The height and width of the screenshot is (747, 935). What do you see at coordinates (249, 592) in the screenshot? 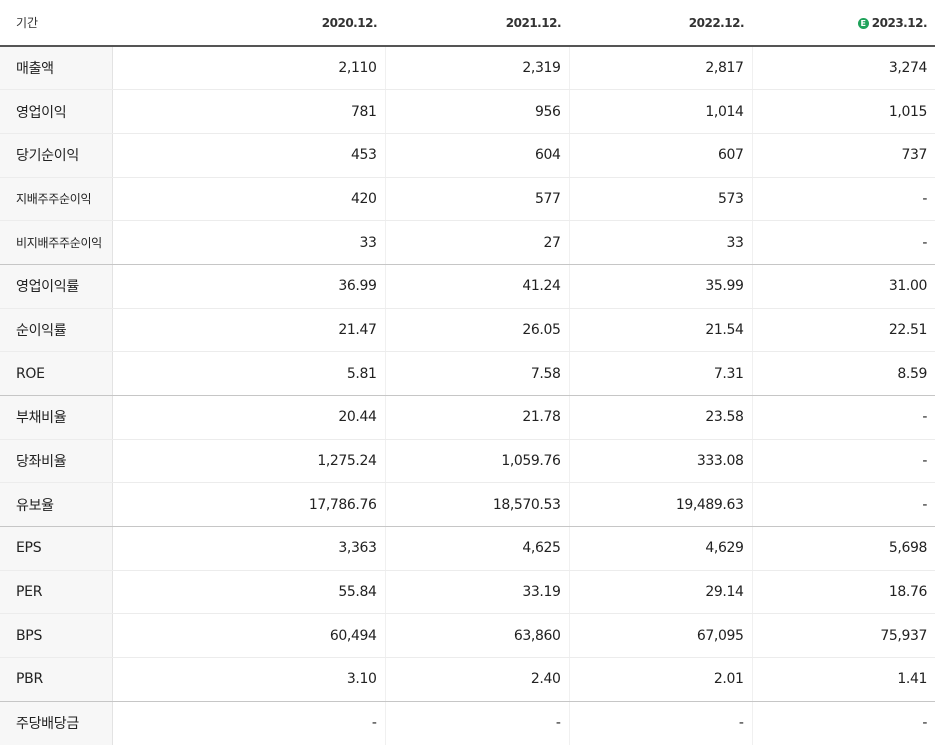
I see `cell-value: 55.84` at bounding box center [249, 592].